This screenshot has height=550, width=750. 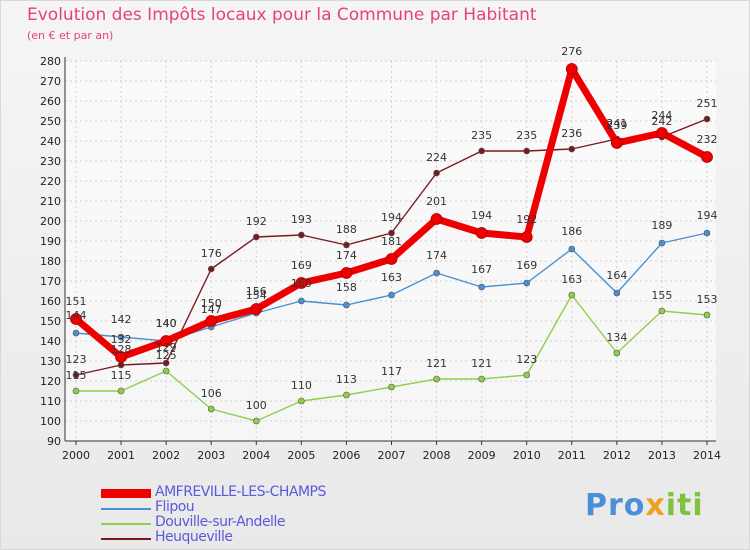 I want to click on y-tick-label: 270, so click(x=50, y=81).